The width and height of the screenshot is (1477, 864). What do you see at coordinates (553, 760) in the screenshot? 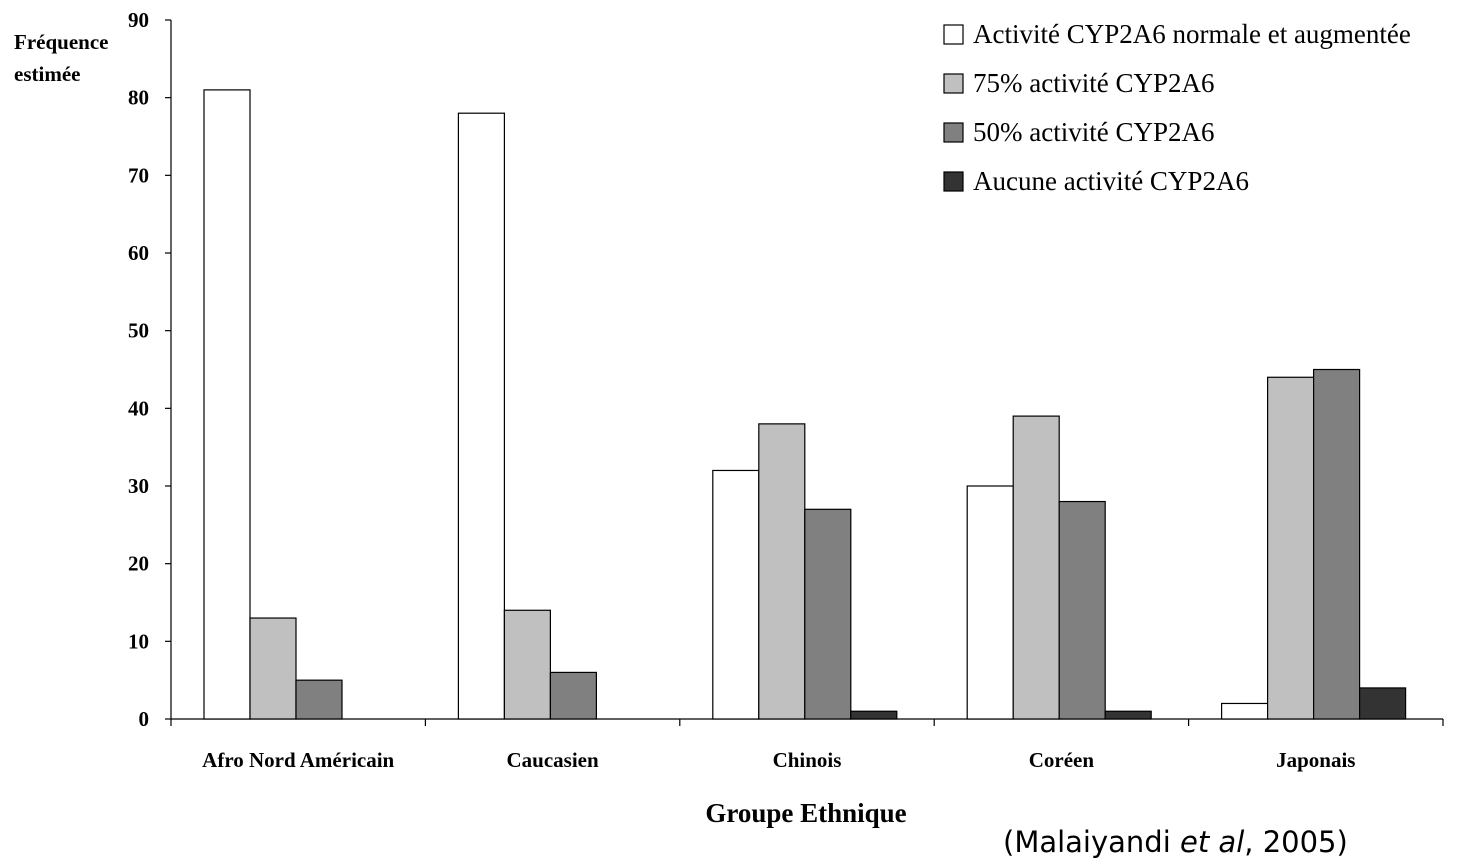
I see `category-label: Caucasien` at bounding box center [553, 760].